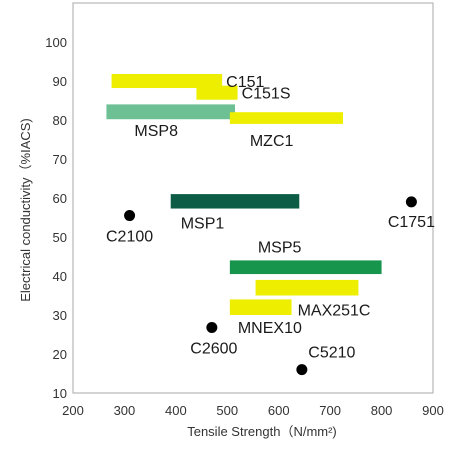 This screenshot has height=452, width=449. What do you see at coordinates (253, 410) in the screenshot?
I see `x-tick-labels: 200 300 400 500 600 700 800 900` at bounding box center [253, 410].